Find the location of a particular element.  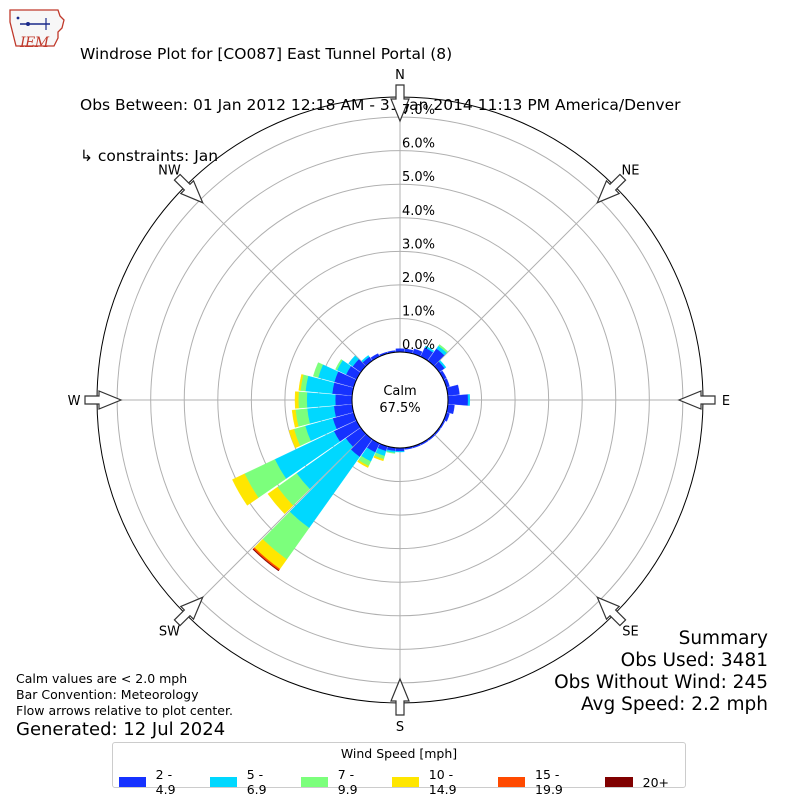

windrose-bars is located at coordinates (351, 458).